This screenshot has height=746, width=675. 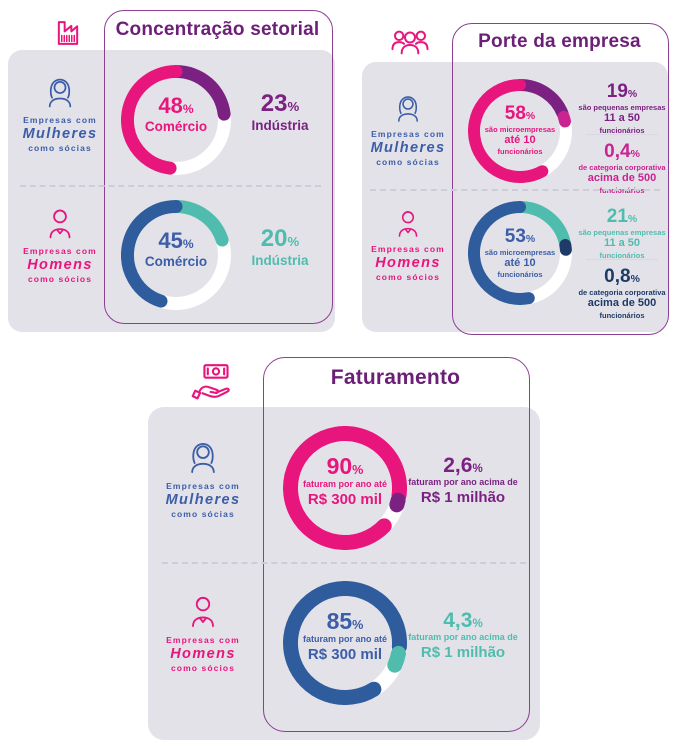 I want to click on donut-chart-setorial-mulheres, so click(x=176, y=120).